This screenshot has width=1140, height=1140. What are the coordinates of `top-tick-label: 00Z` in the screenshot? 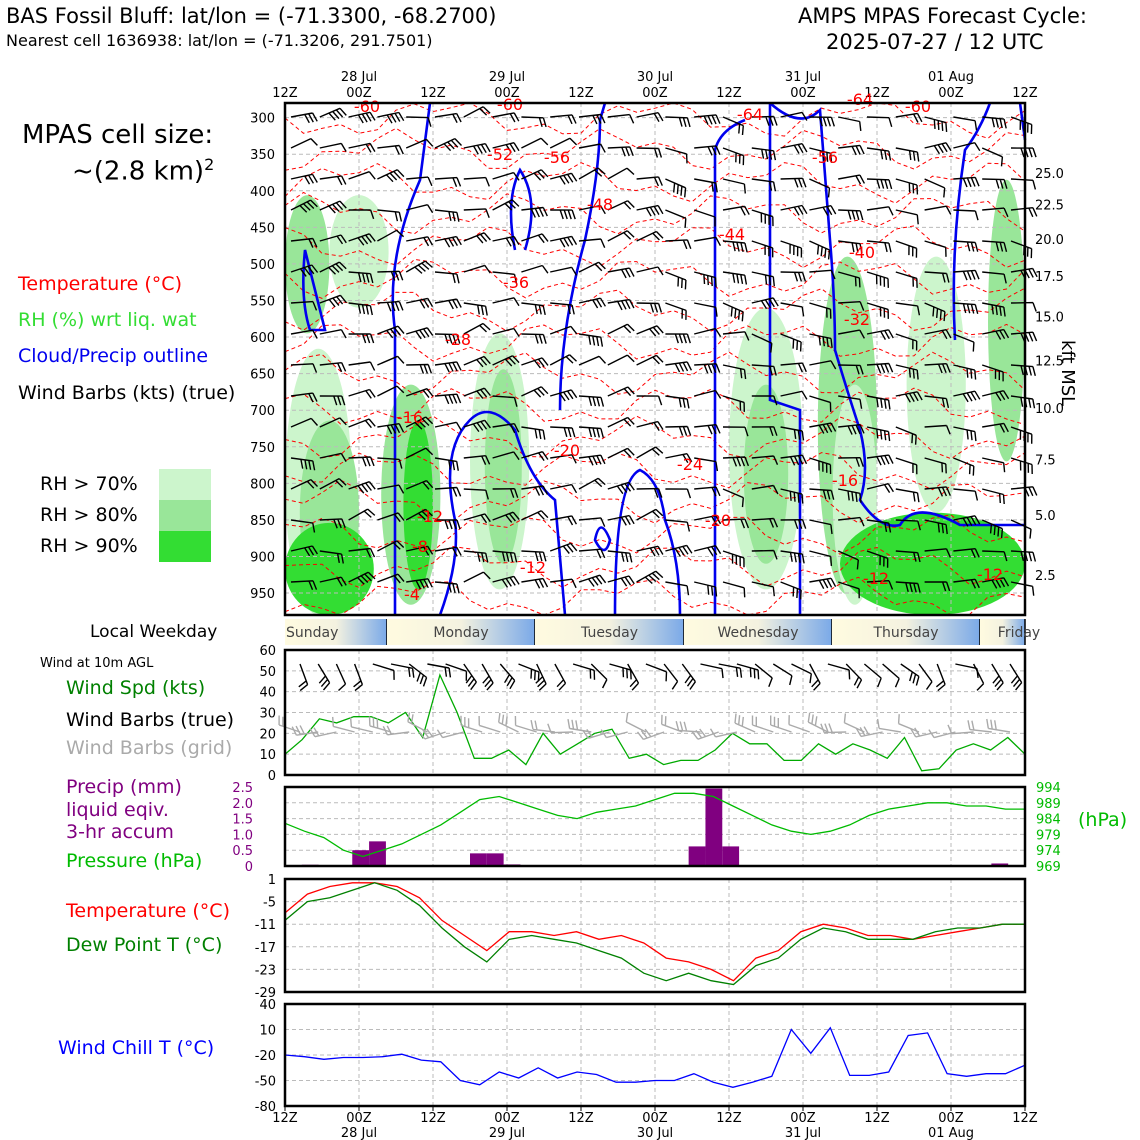 It's located at (951, 93).